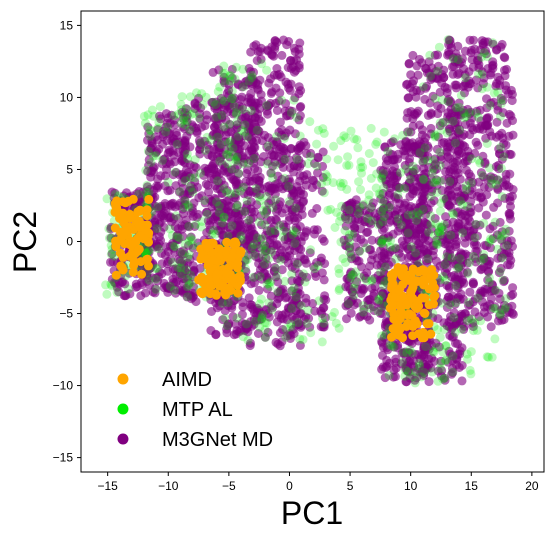 The height and width of the screenshot is (542, 554). What do you see at coordinates (411, 486) in the screenshot?
I see `x-tick-label: 10` at bounding box center [411, 486].